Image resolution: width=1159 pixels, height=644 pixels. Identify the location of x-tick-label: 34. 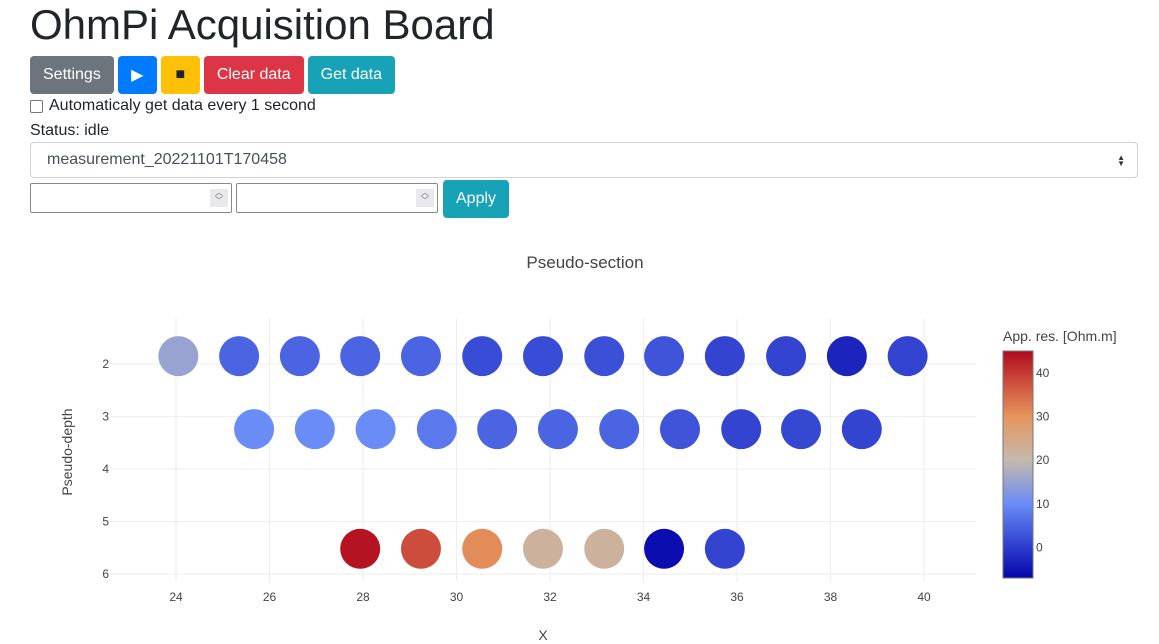
(644, 597).